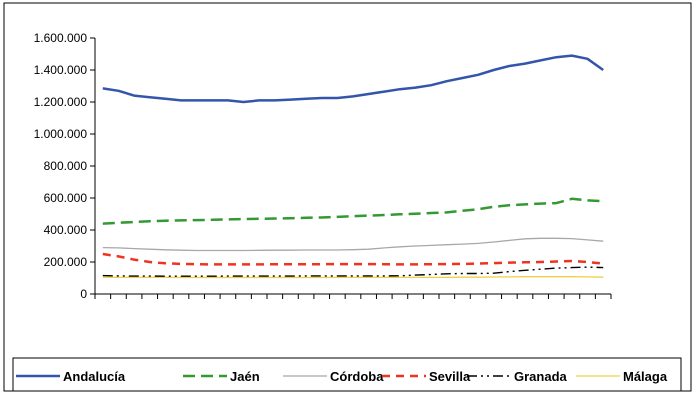  I want to click on y-tick-label: 1.400.000, so click(61, 70).